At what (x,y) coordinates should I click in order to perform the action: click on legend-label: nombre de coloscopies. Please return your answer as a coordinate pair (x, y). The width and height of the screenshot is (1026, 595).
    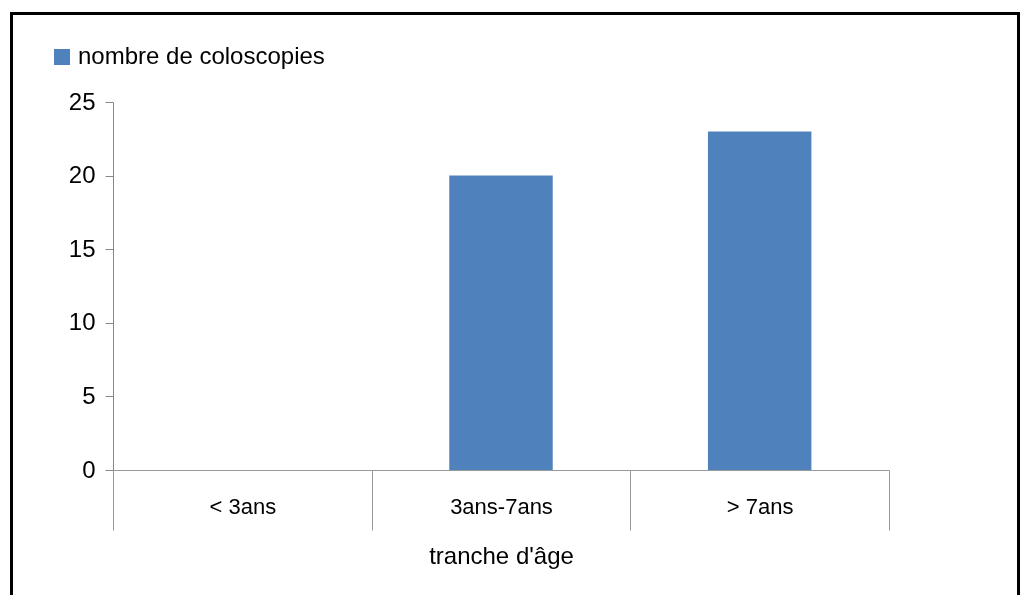
    Looking at the image, I should click on (201, 55).